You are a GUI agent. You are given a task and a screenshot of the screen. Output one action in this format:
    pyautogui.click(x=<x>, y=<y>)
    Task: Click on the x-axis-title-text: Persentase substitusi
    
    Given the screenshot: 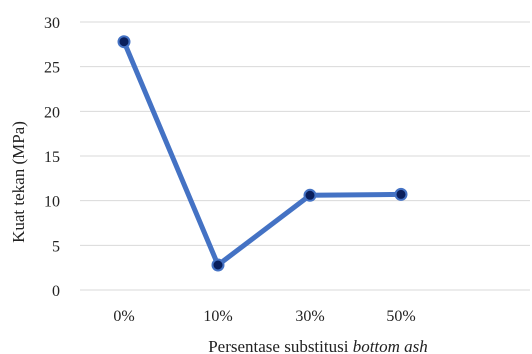 What is the action you would take?
    pyautogui.click(x=280, y=345)
    